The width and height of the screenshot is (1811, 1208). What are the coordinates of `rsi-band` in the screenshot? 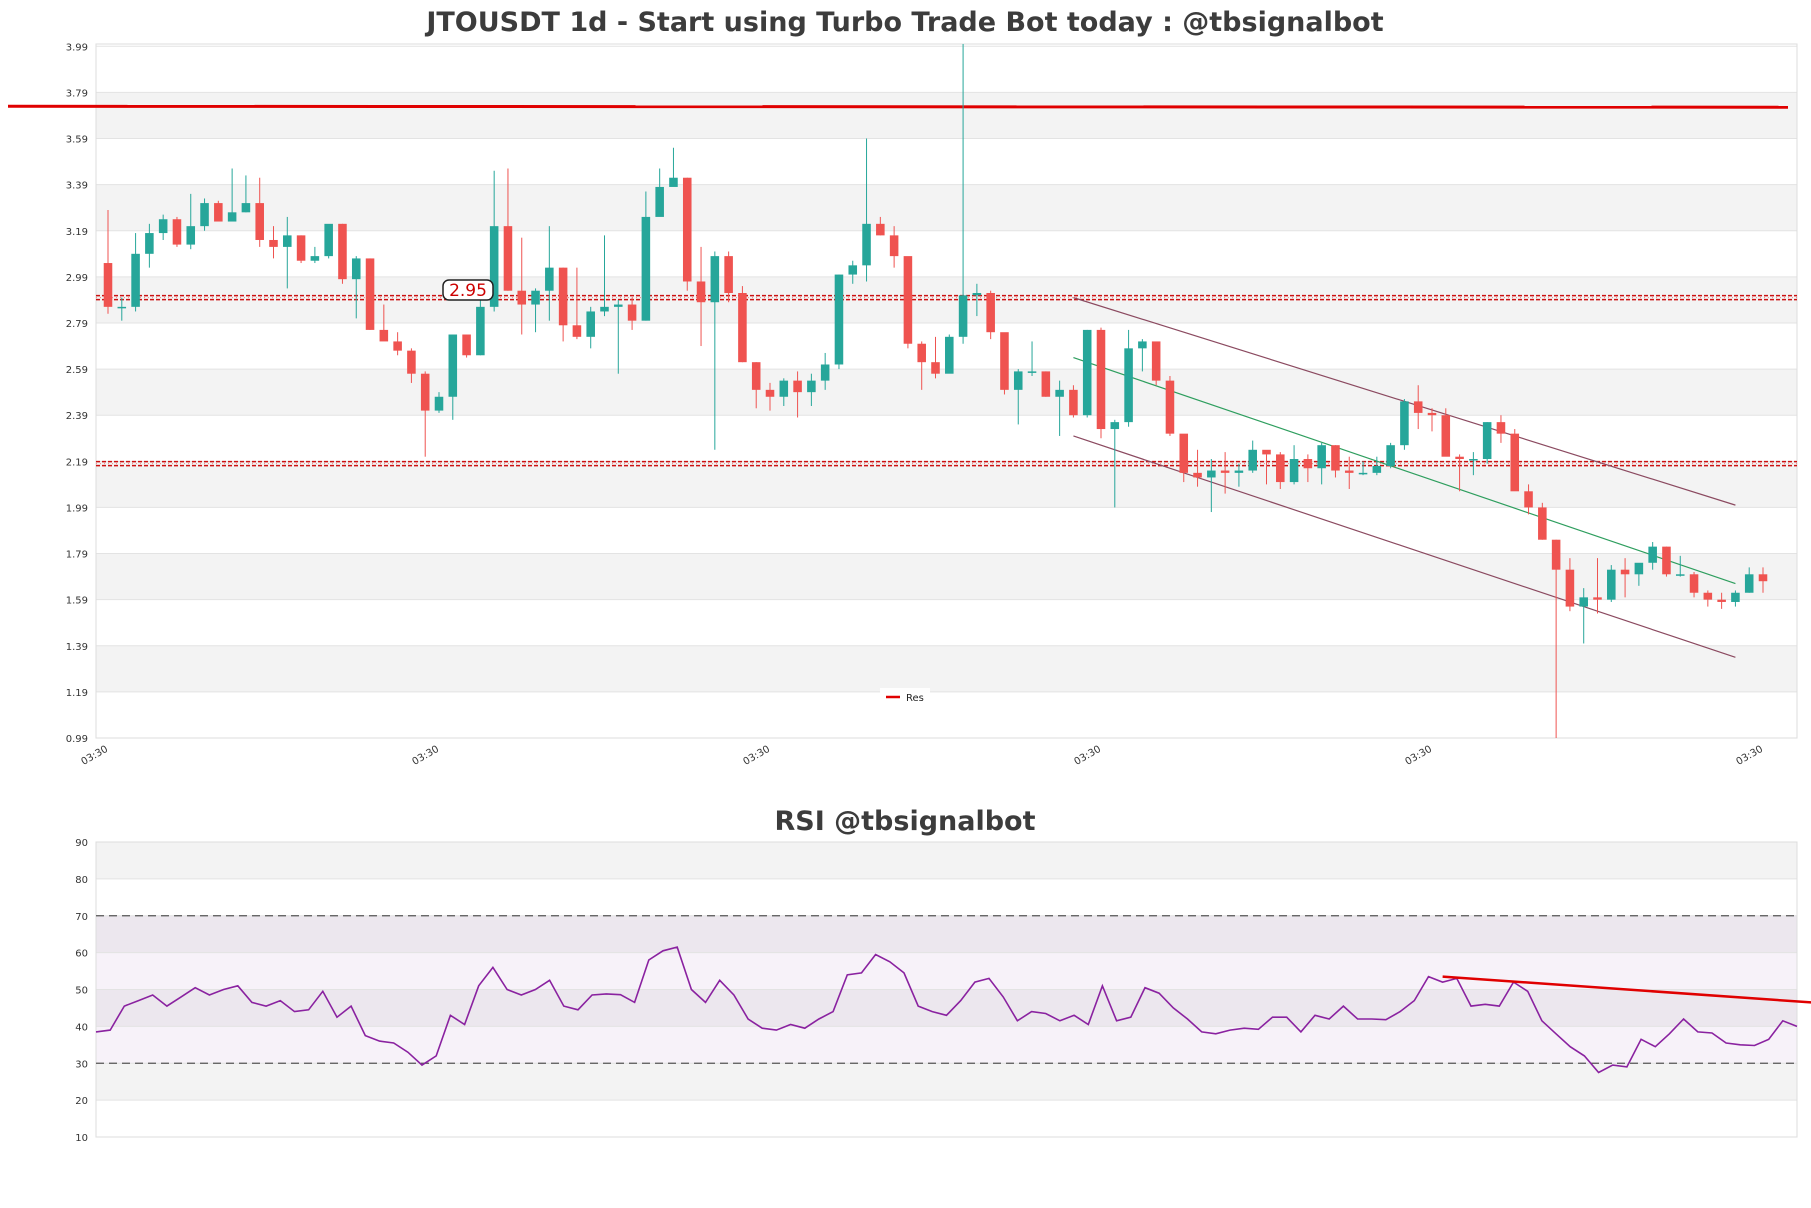 It's located at (946, 1082).